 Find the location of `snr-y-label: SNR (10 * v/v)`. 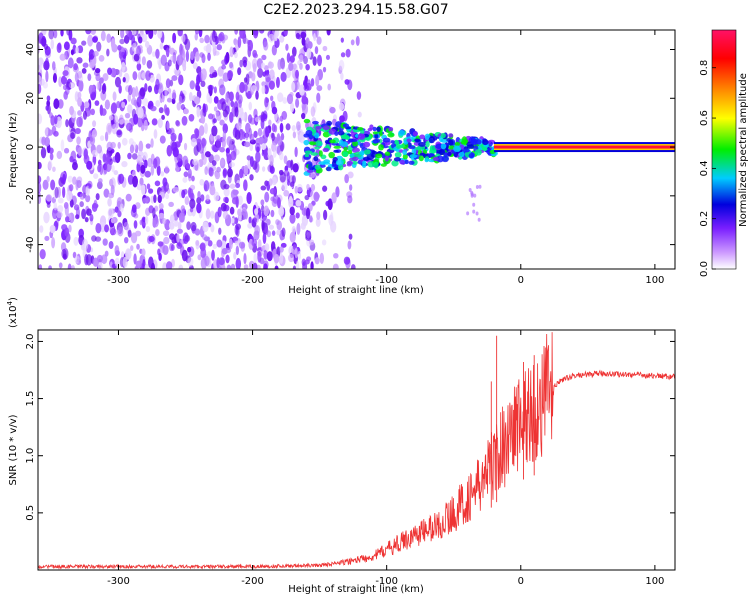

snr-y-label: SNR (10 * v/v) is located at coordinates (13, 449).